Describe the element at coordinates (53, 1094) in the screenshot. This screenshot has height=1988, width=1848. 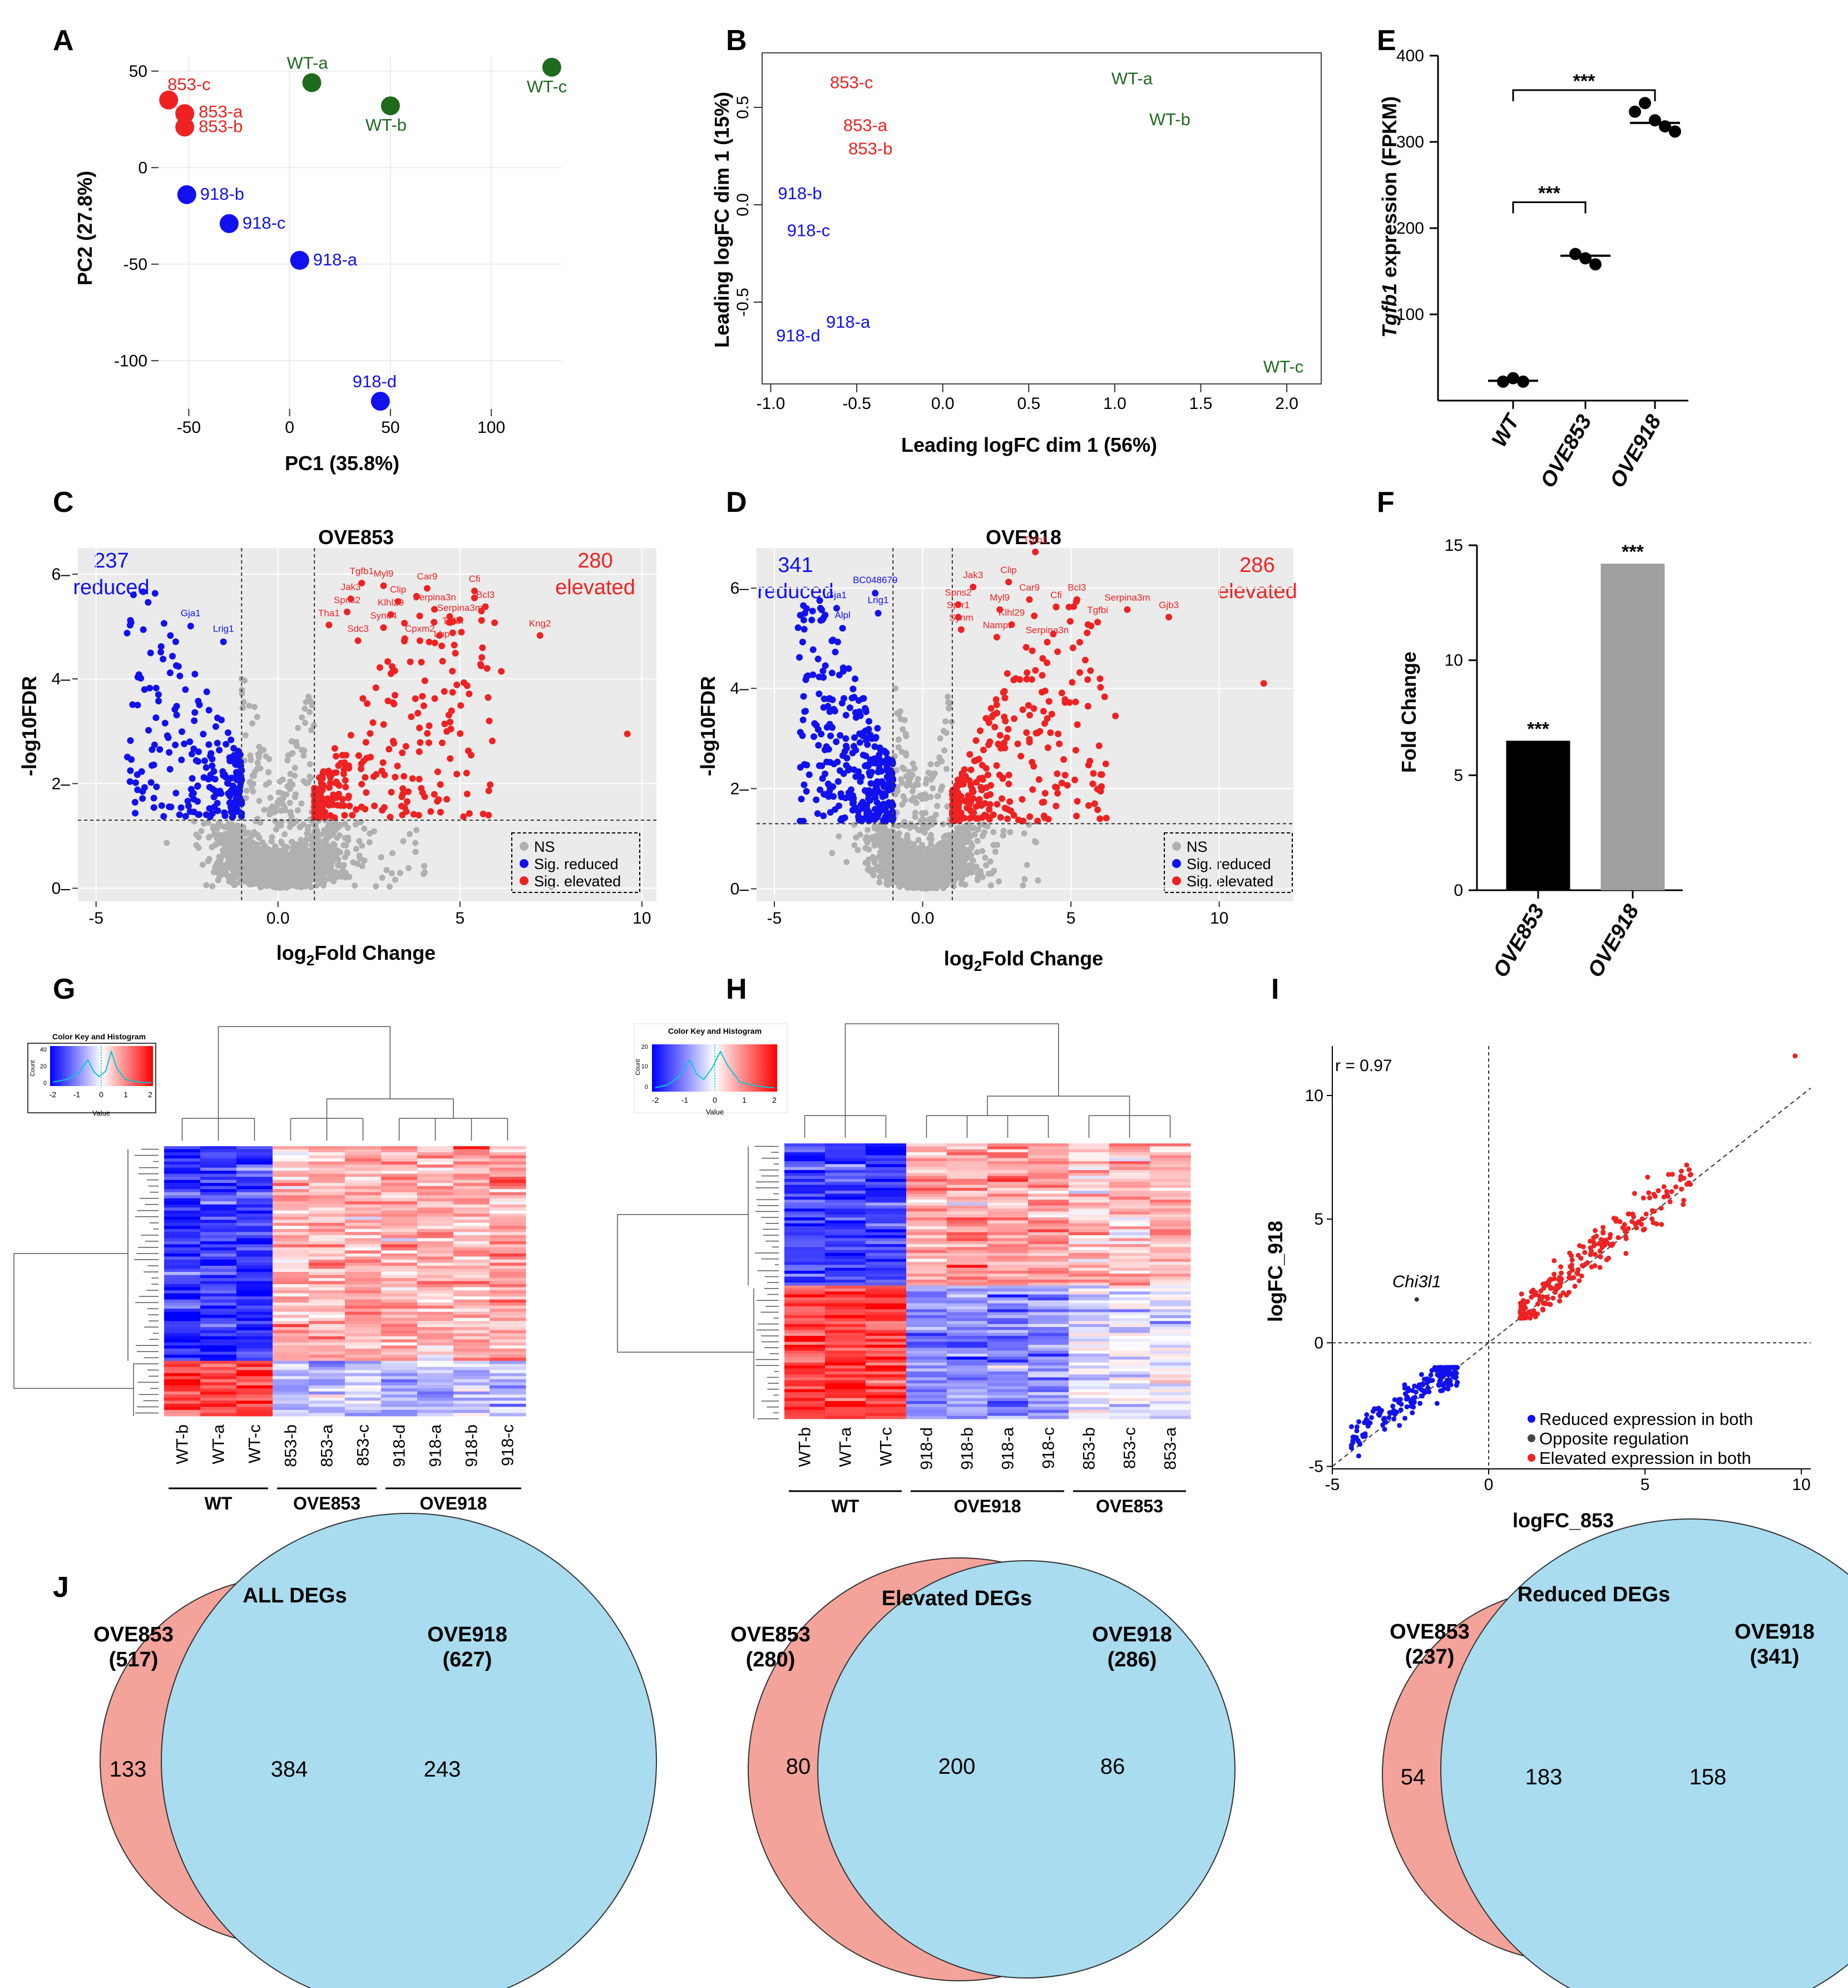
I see `color-key-g-tick: -2` at that location.